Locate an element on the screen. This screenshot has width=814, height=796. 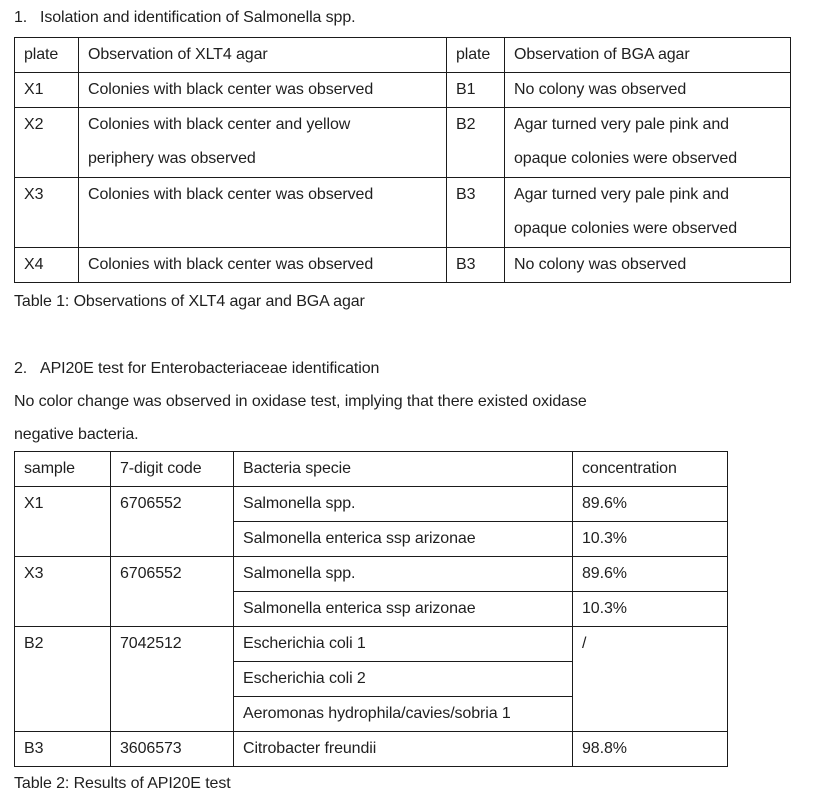
cell-species-b2-2: Escherichia coli 2 is located at coordinates (403, 679).